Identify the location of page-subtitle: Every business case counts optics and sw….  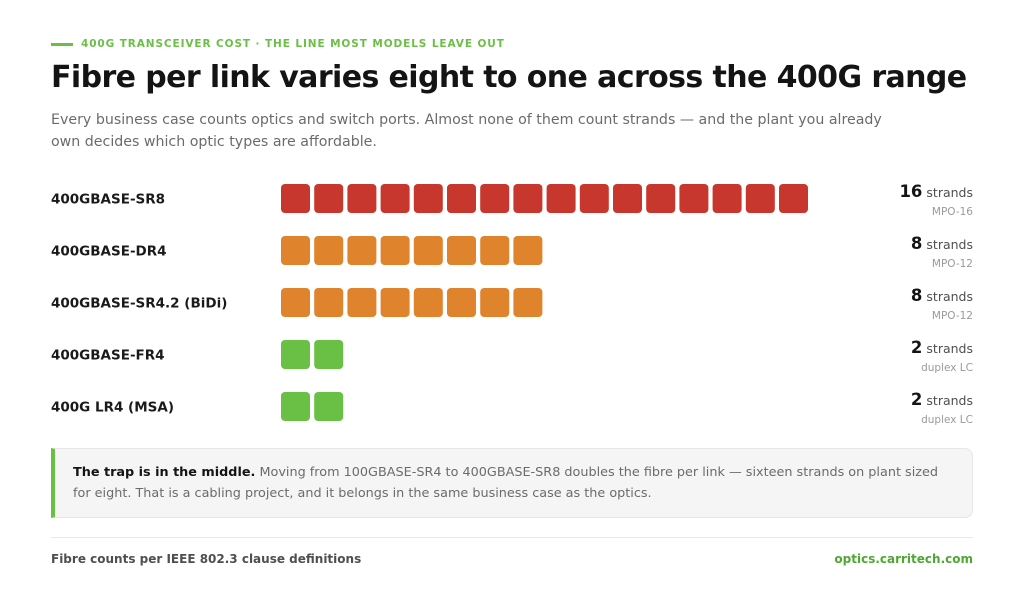
(466, 131).